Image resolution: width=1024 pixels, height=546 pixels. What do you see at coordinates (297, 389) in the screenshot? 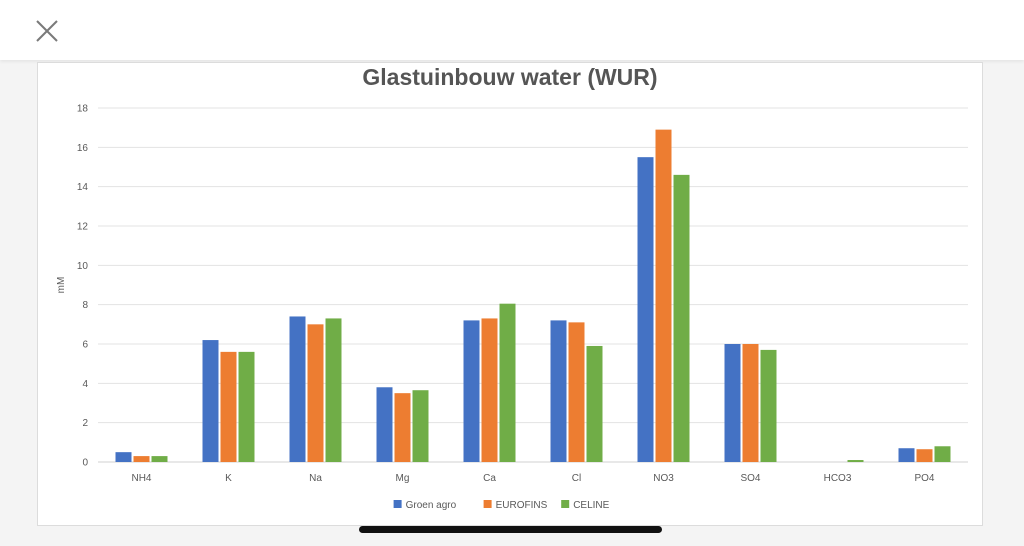
I see `bar-na-groen-agro` at bounding box center [297, 389].